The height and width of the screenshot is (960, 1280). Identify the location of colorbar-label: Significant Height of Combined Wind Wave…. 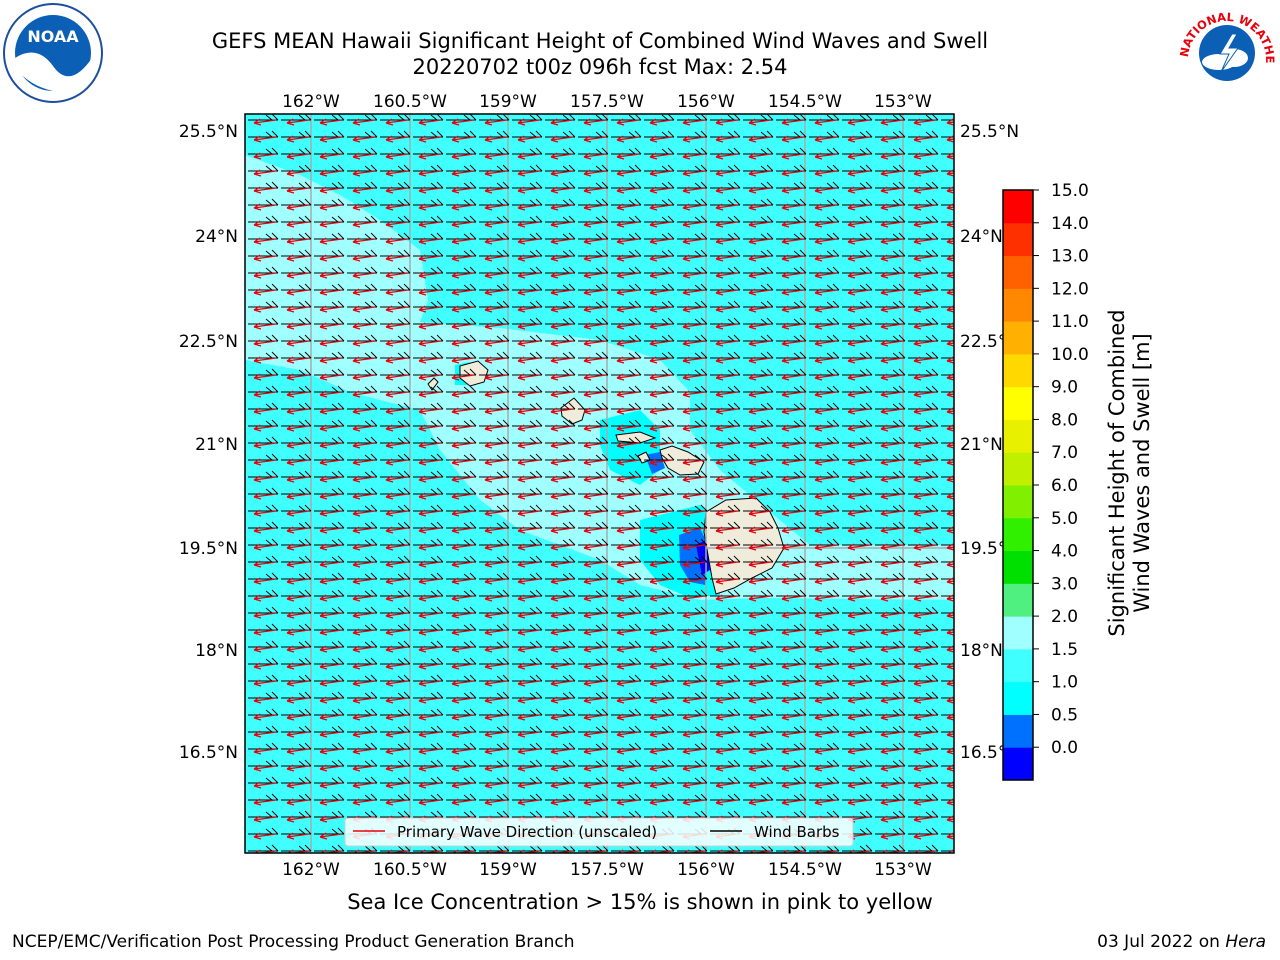
(1130, 473).